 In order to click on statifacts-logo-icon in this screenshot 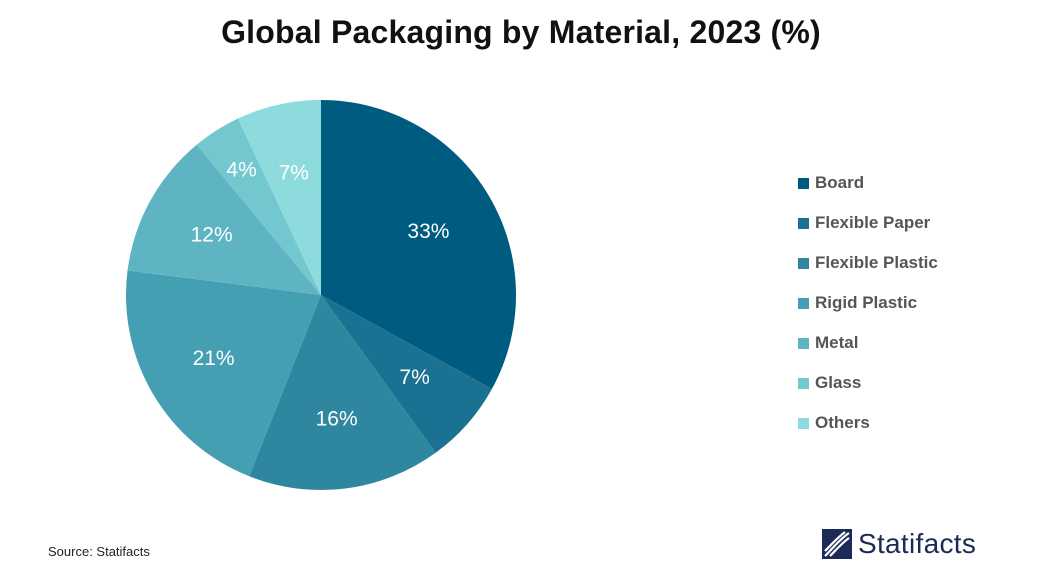, I will do `click(837, 544)`.